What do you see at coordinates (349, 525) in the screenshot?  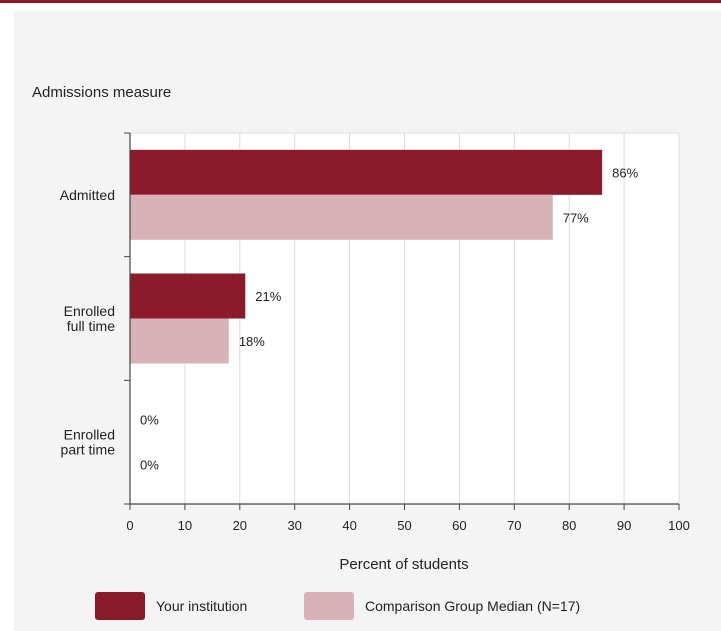 I see `x-tick-label-40: 40` at bounding box center [349, 525].